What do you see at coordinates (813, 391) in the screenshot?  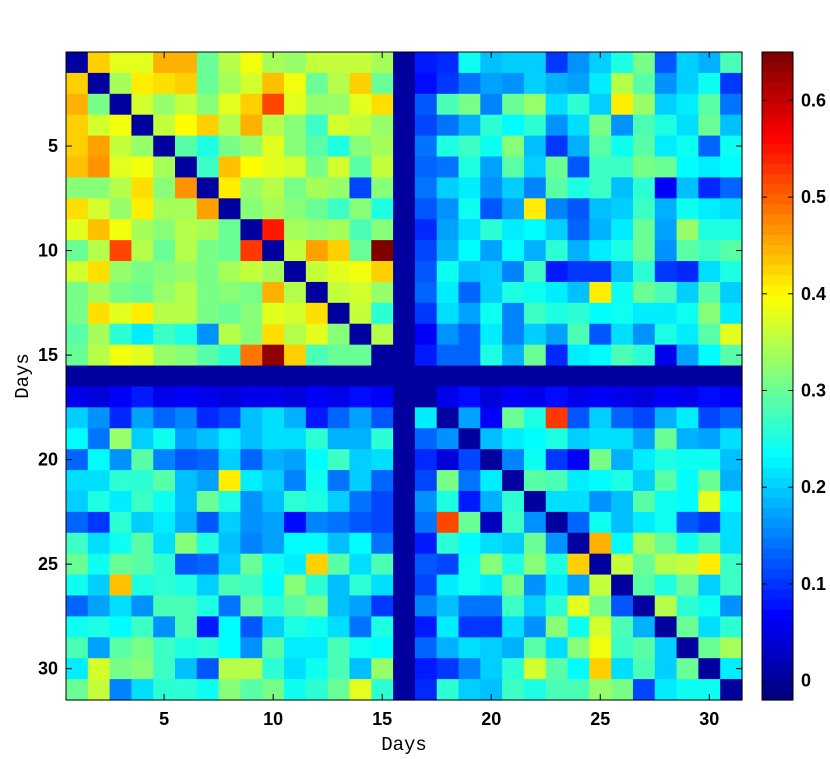 I see `colorbar-tick-label: 0.3` at bounding box center [813, 391].